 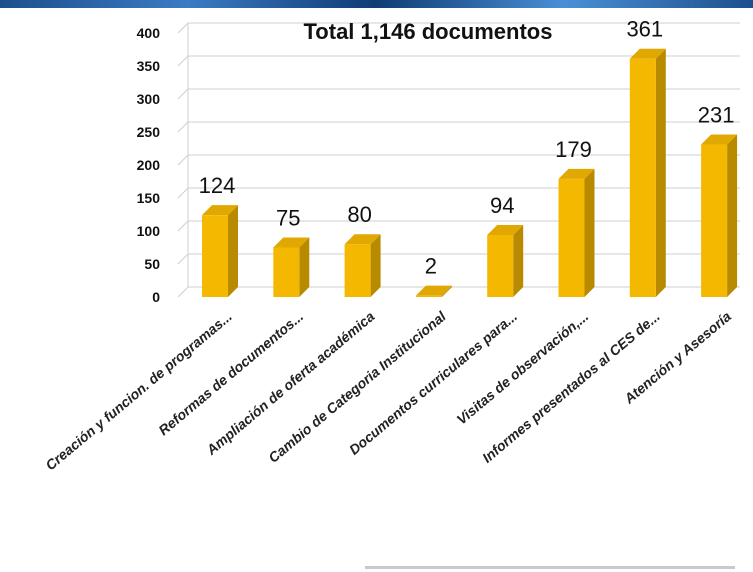 I want to click on header-banner-strip, so click(x=376, y=4).